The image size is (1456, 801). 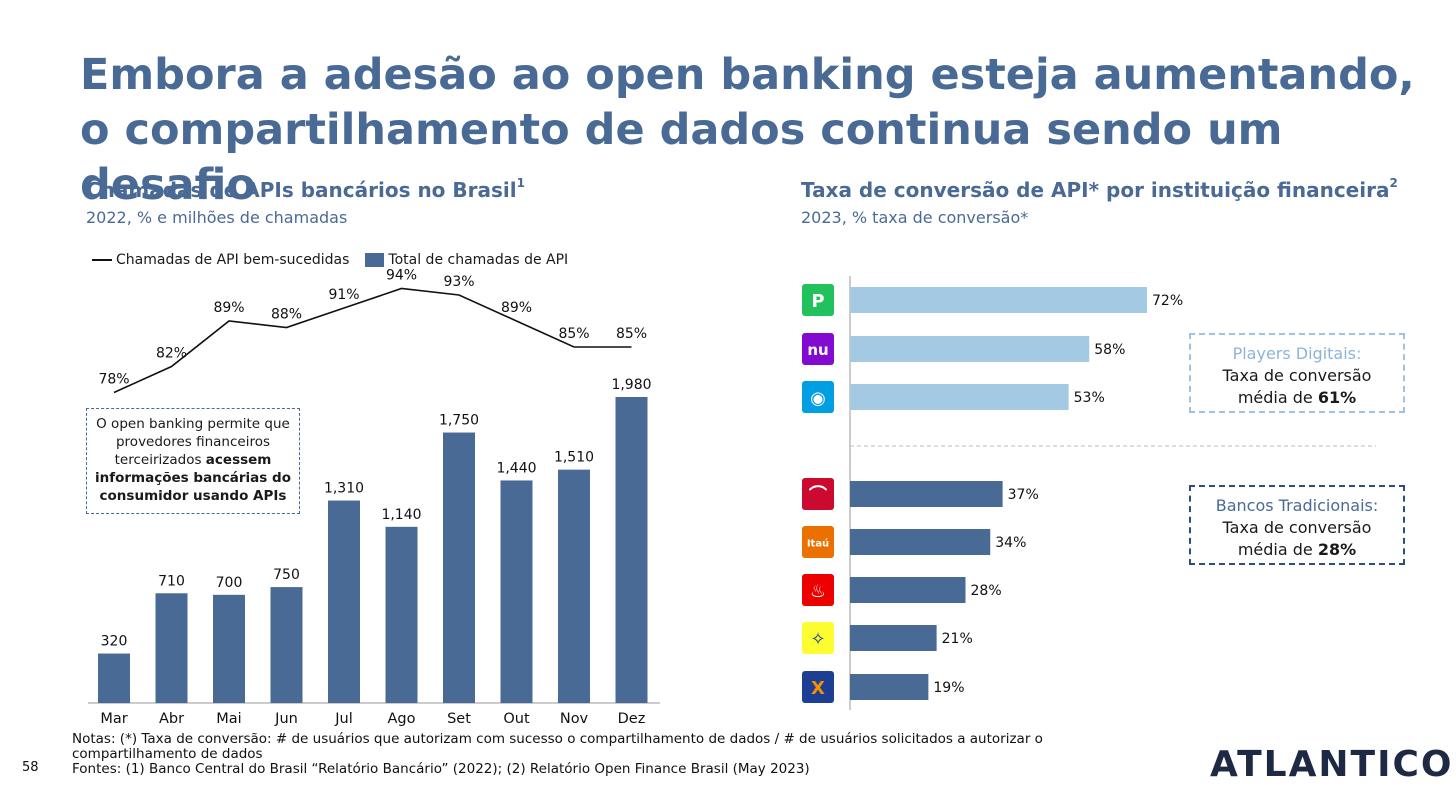 I want to click on banco-do-brasil-logo-icon, so click(x=818, y=638).